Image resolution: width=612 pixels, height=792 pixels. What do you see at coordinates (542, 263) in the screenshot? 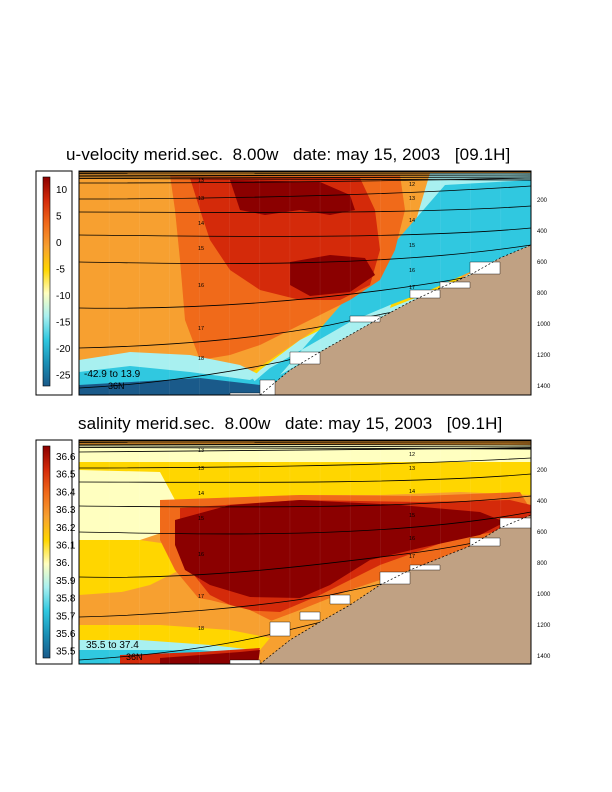
I see `depth-tick-label: 600` at bounding box center [542, 263].